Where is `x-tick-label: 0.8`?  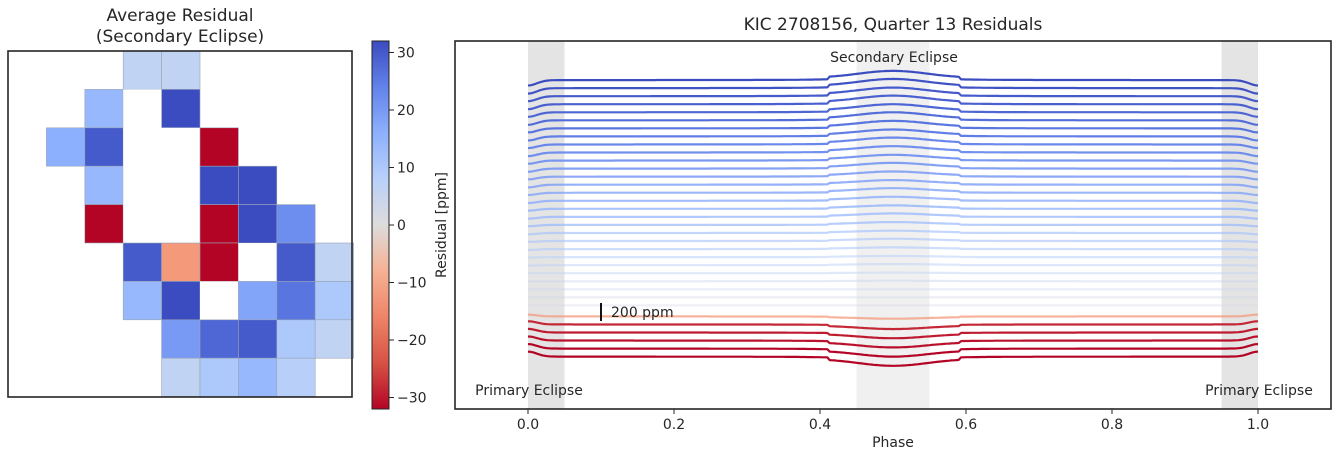 x-tick-label: 0.8 is located at coordinates (1112, 425).